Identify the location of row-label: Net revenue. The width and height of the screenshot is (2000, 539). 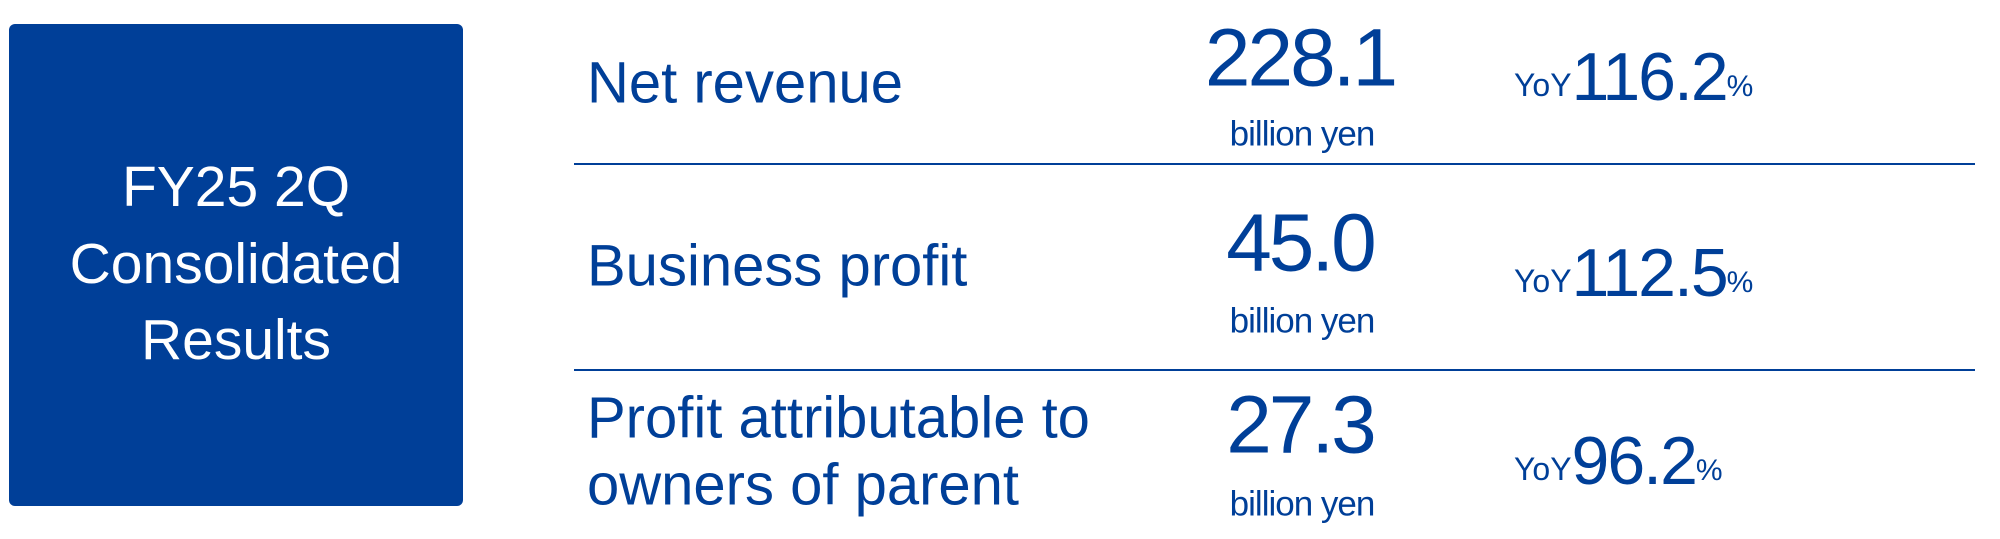
(745, 82).